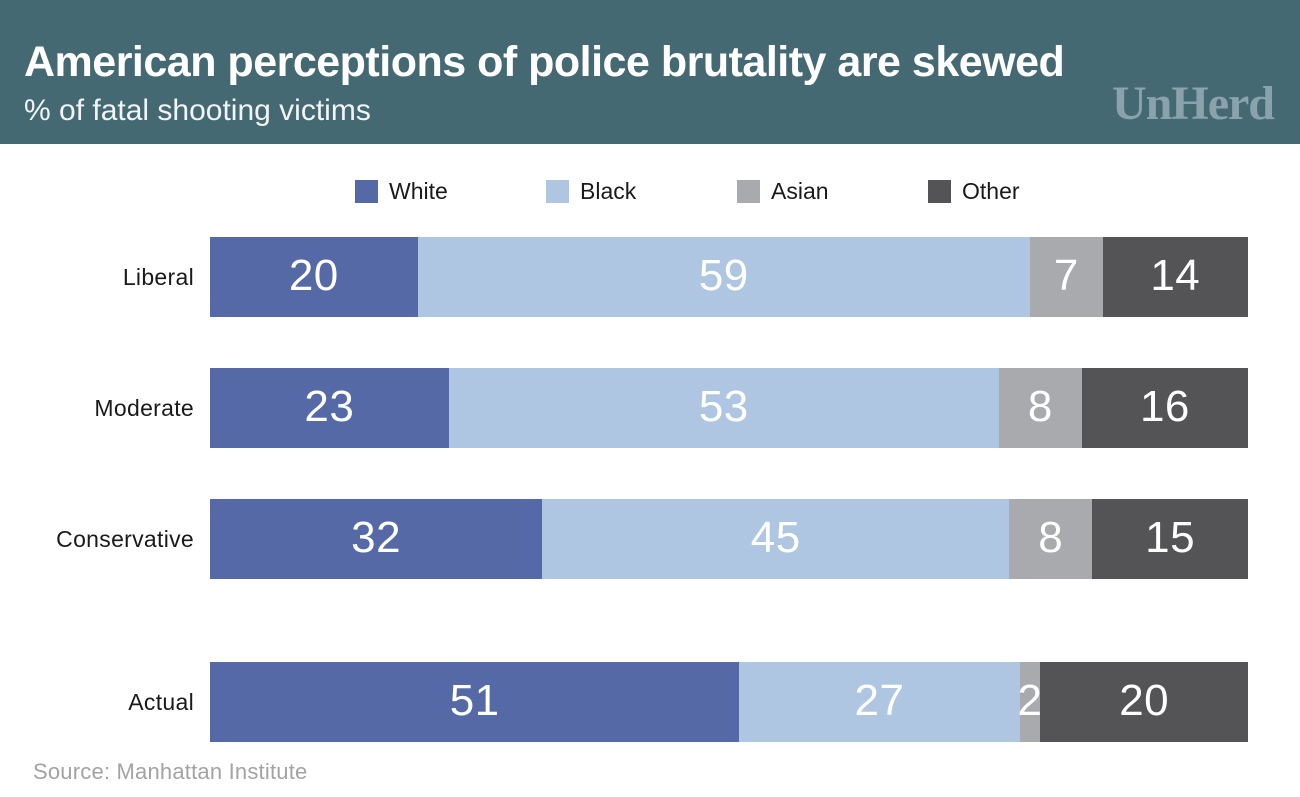 This screenshot has width=1300, height=797. I want to click on legend-item-other: Other, so click(1023, 191).